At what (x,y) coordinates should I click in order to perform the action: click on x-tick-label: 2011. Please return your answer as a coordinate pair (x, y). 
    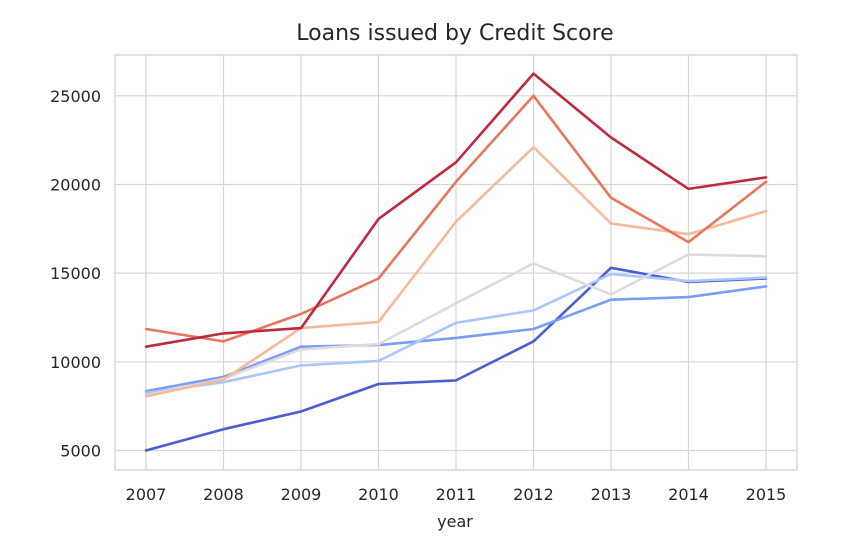
    Looking at the image, I should click on (456, 494).